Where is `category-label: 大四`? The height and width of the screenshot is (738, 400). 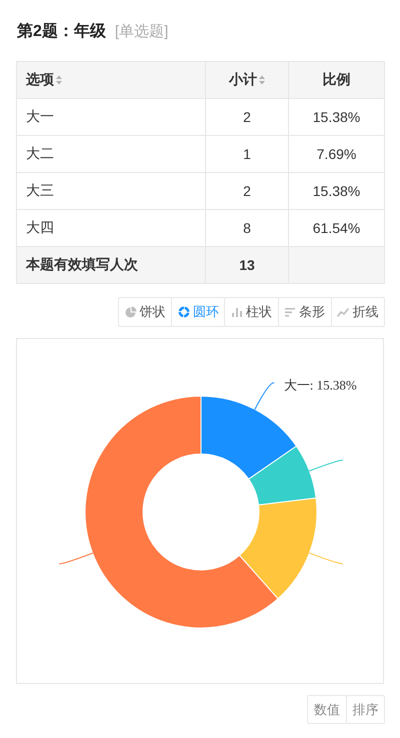 category-label: 大四 is located at coordinates (111, 228).